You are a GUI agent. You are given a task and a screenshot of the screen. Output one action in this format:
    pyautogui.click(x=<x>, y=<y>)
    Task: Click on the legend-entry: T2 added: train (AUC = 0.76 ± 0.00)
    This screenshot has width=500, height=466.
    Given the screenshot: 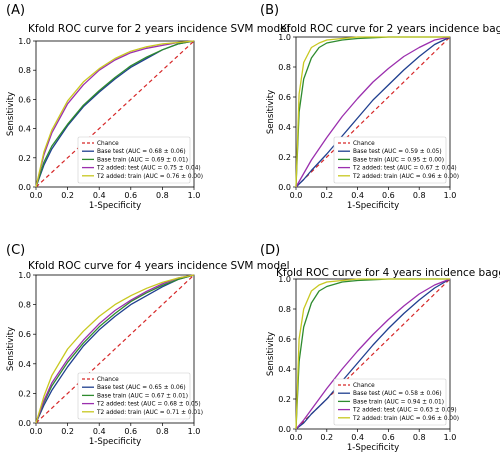 What is the action you would take?
    pyautogui.click(x=149, y=177)
    